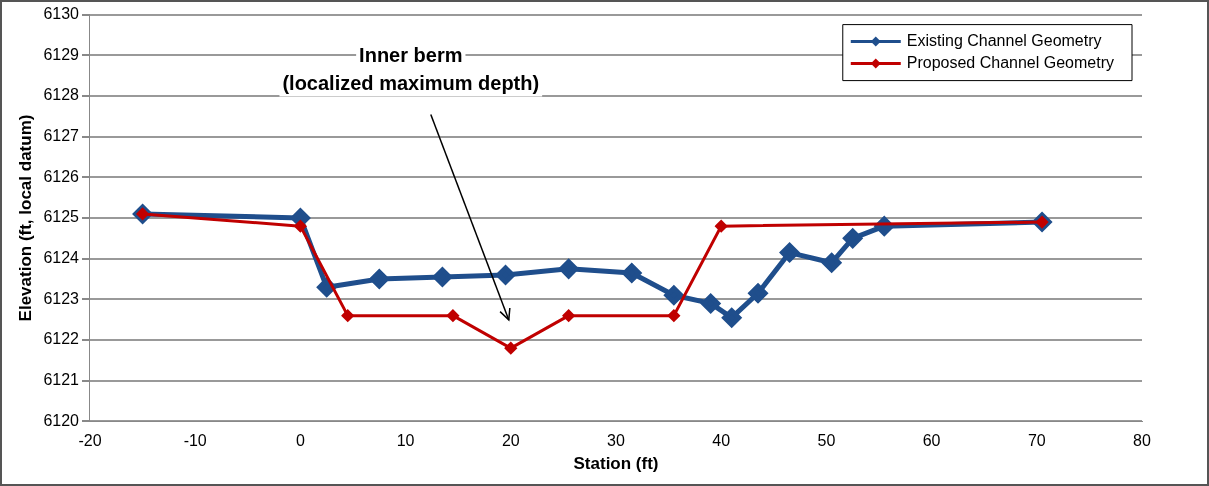  Describe the element at coordinates (405, 441) in the screenshot. I see `x-tick-label: 10` at that location.